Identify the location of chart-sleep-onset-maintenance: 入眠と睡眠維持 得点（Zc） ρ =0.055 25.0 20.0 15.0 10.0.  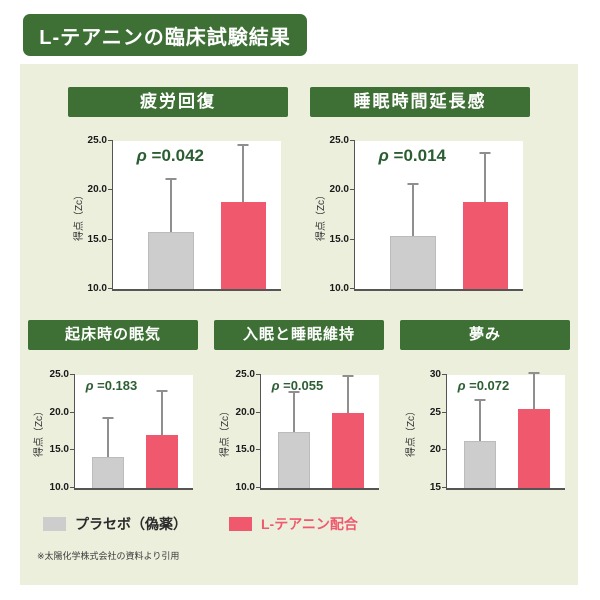
(299, 406).